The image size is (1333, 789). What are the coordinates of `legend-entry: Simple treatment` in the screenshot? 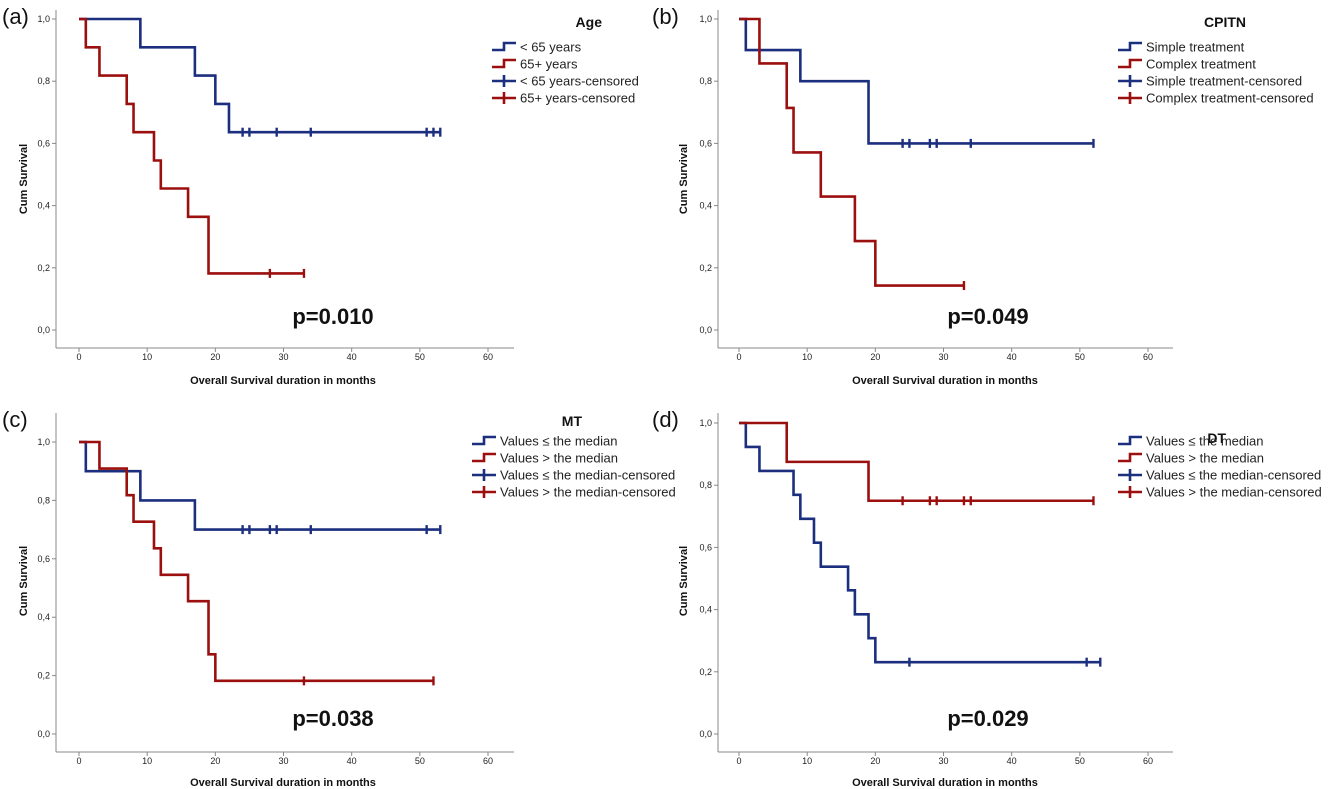 It's located at (1195, 47).